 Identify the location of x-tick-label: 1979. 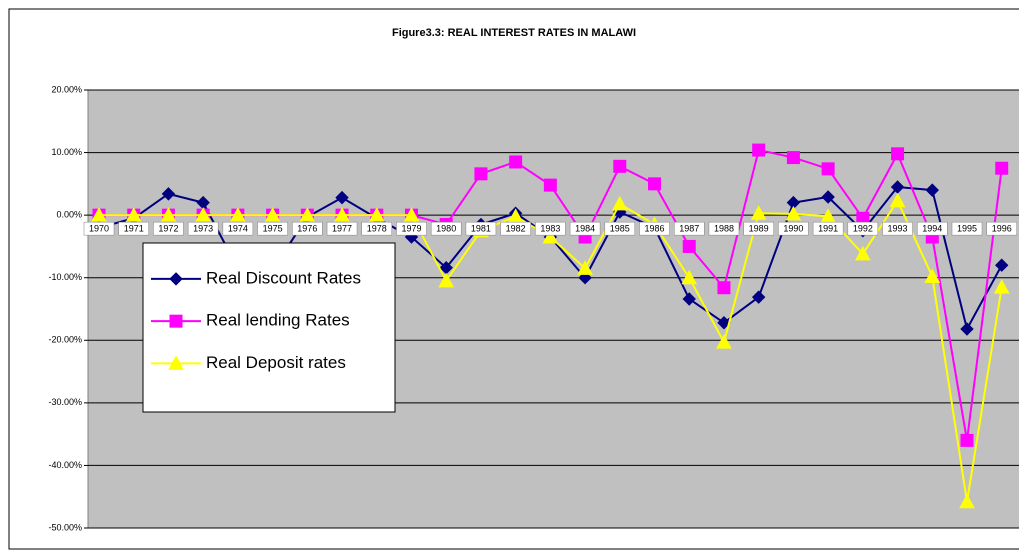
(411, 229).